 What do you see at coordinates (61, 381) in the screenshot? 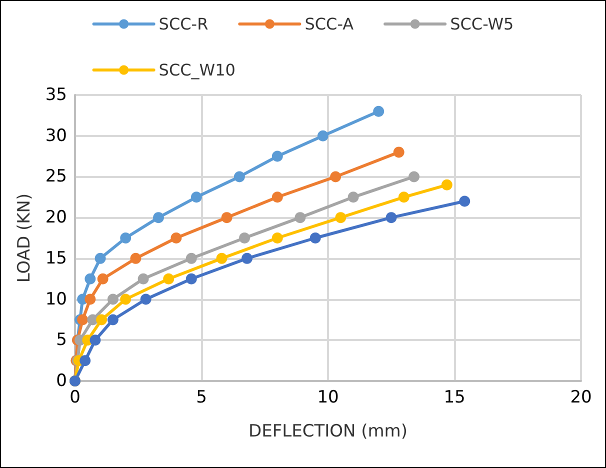
I see `y-tick-label: 0` at bounding box center [61, 381].